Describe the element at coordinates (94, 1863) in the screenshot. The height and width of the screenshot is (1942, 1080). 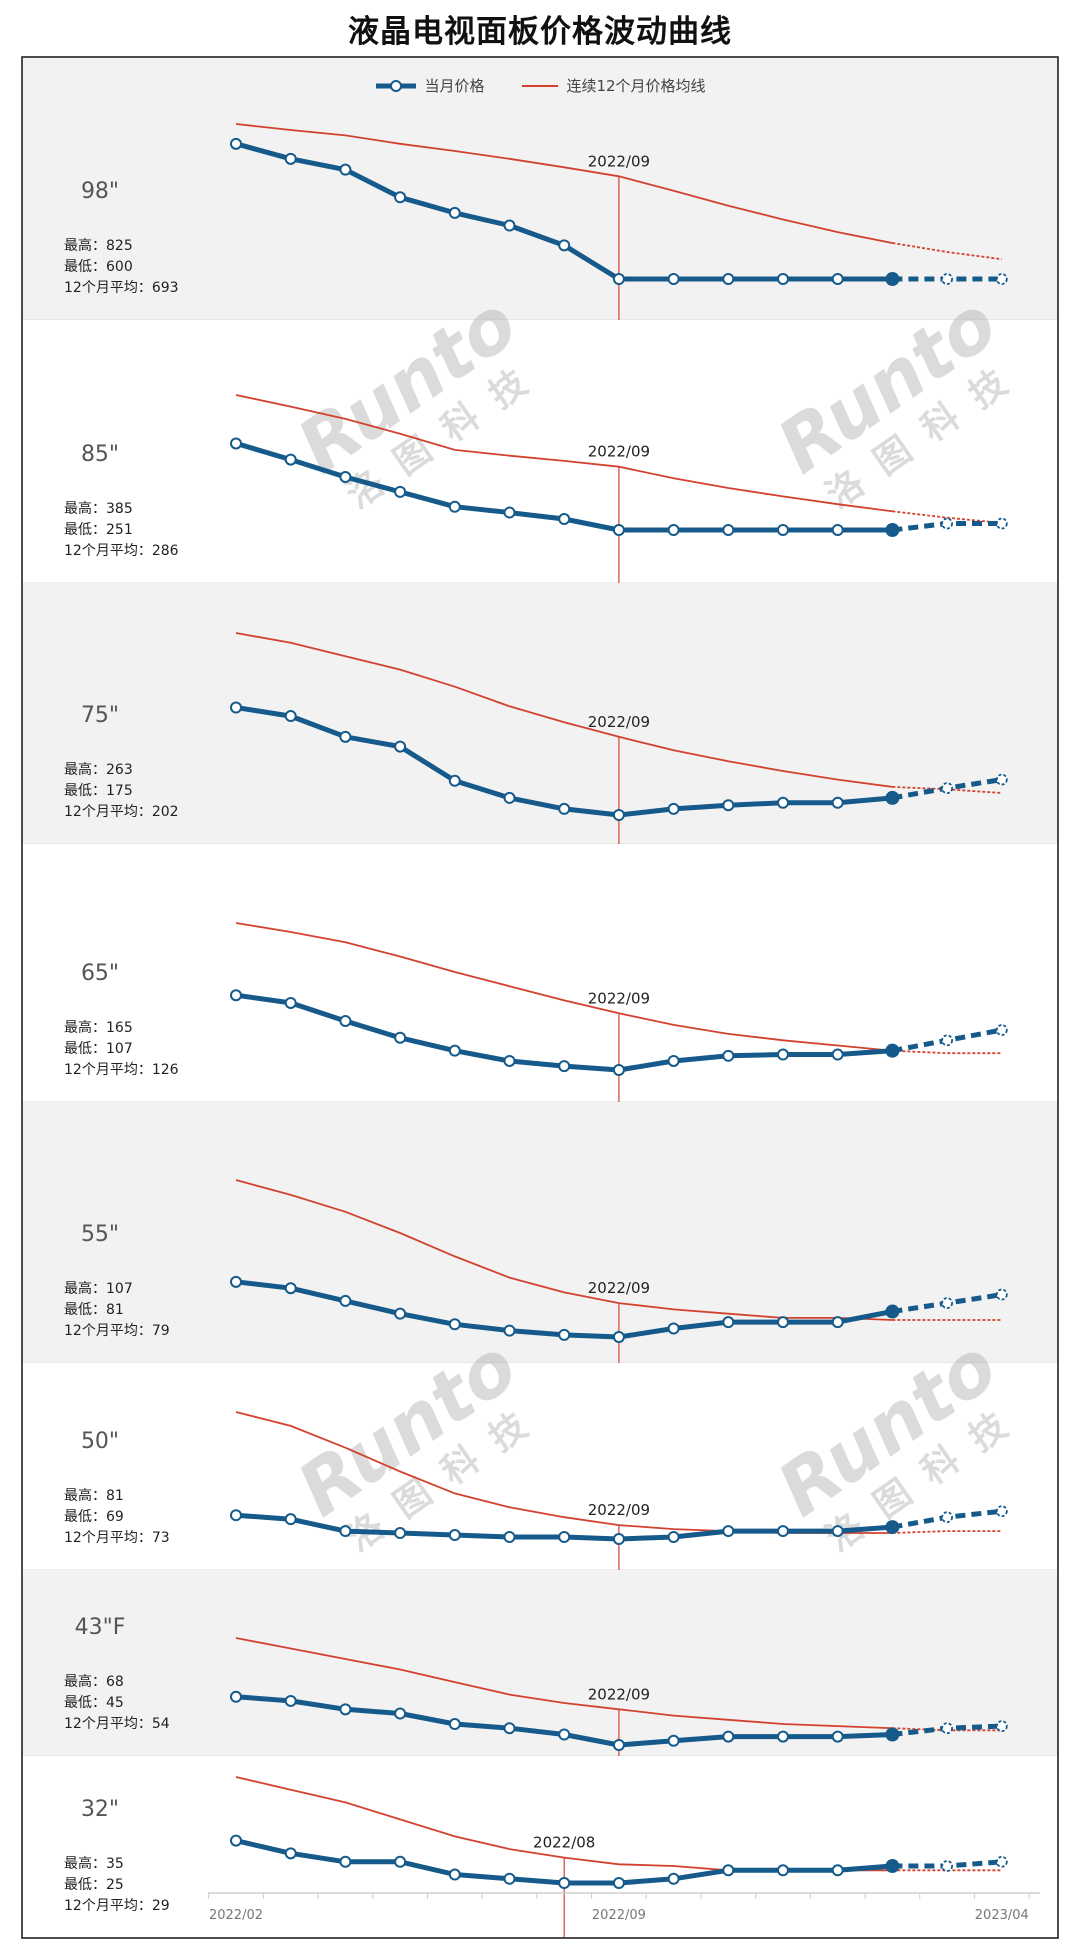
I see `stat-label: 最高：35` at that location.